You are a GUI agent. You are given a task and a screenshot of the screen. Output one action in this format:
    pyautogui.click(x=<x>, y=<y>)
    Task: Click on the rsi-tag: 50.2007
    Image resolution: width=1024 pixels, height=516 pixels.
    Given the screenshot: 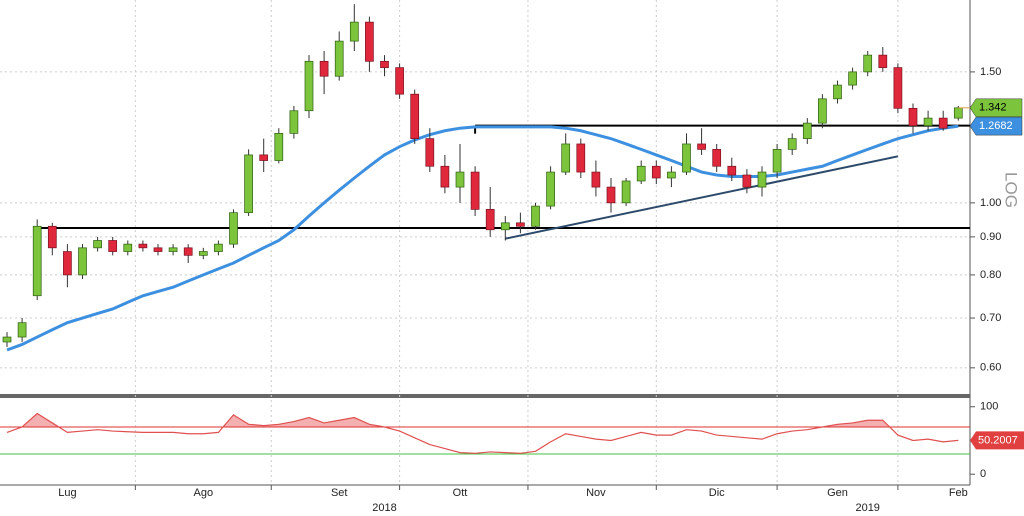 What is the action you would take?
    pyautogui.click(x=998, y=440)
    